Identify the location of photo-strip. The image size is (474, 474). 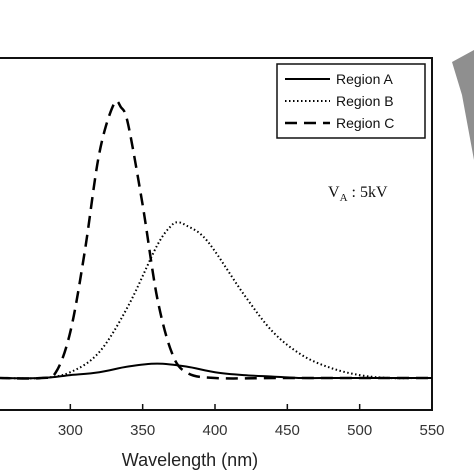
(463, 105).